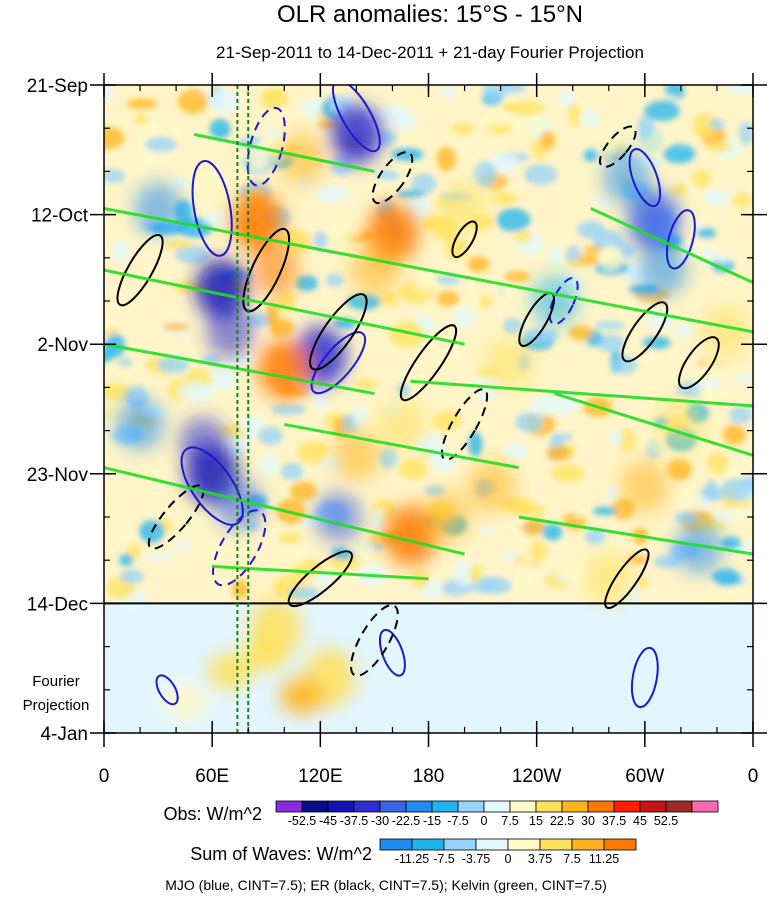 Image resolution: width=772 pixels, height=899 pixels. Describe the element at coordinates (58, 475) in the screenshot. I see `y-tick-label: 23-Nov` at that location.